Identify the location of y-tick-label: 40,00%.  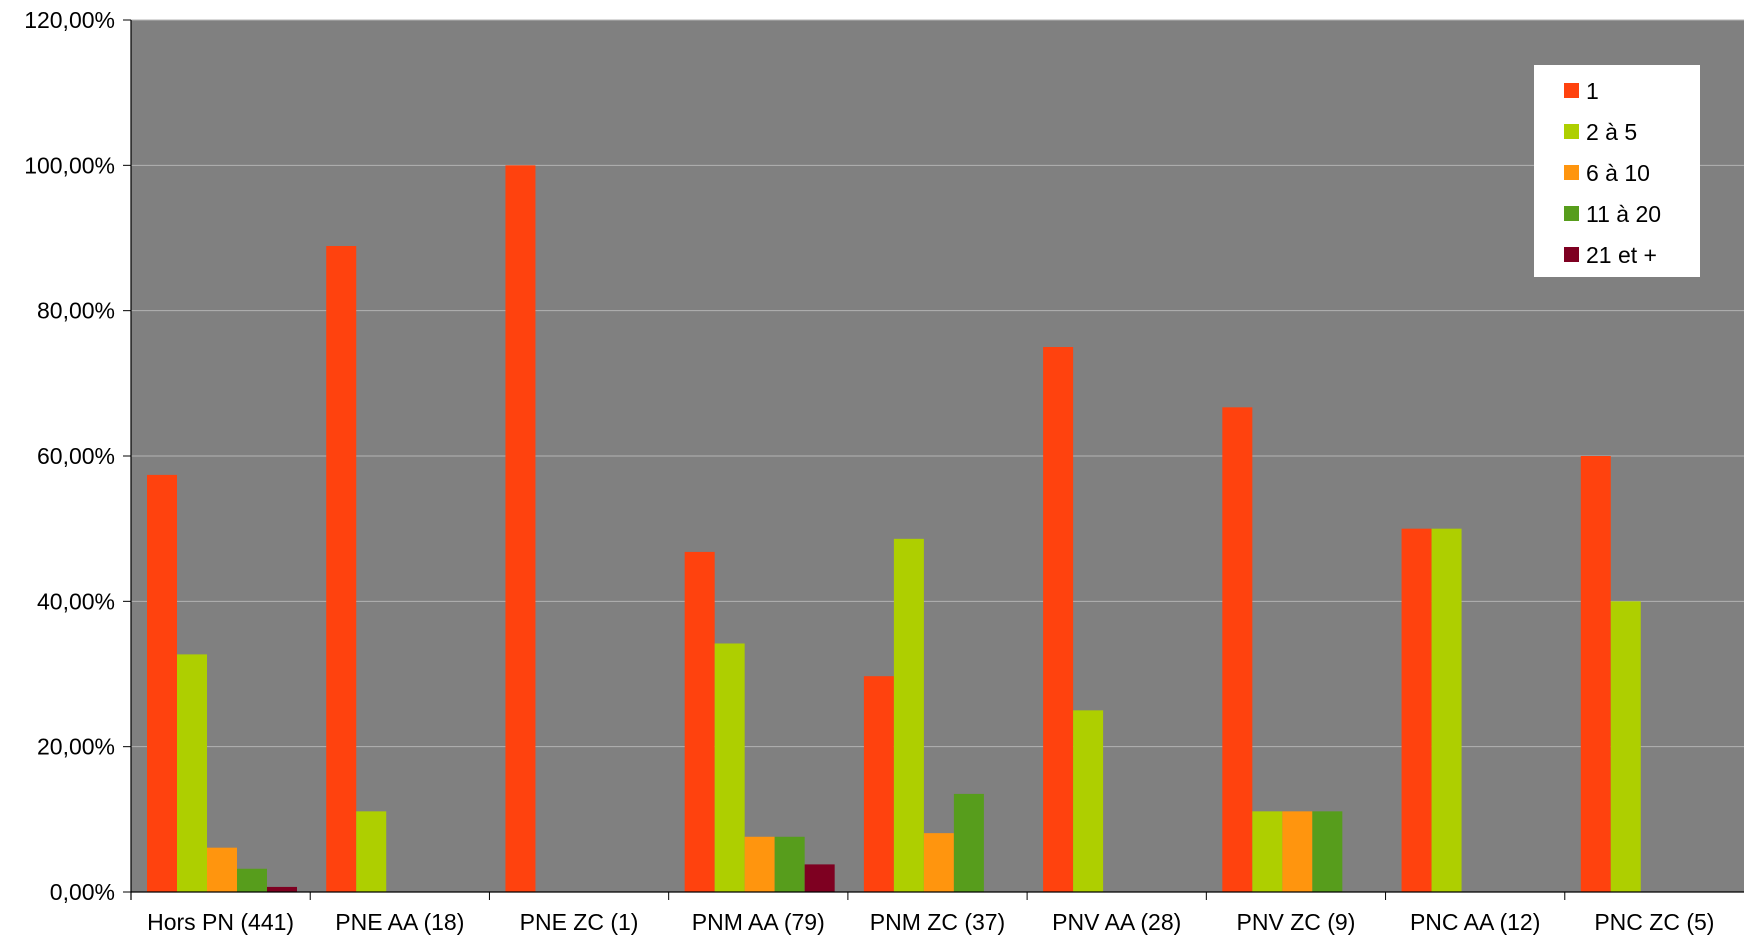
(76, 601).